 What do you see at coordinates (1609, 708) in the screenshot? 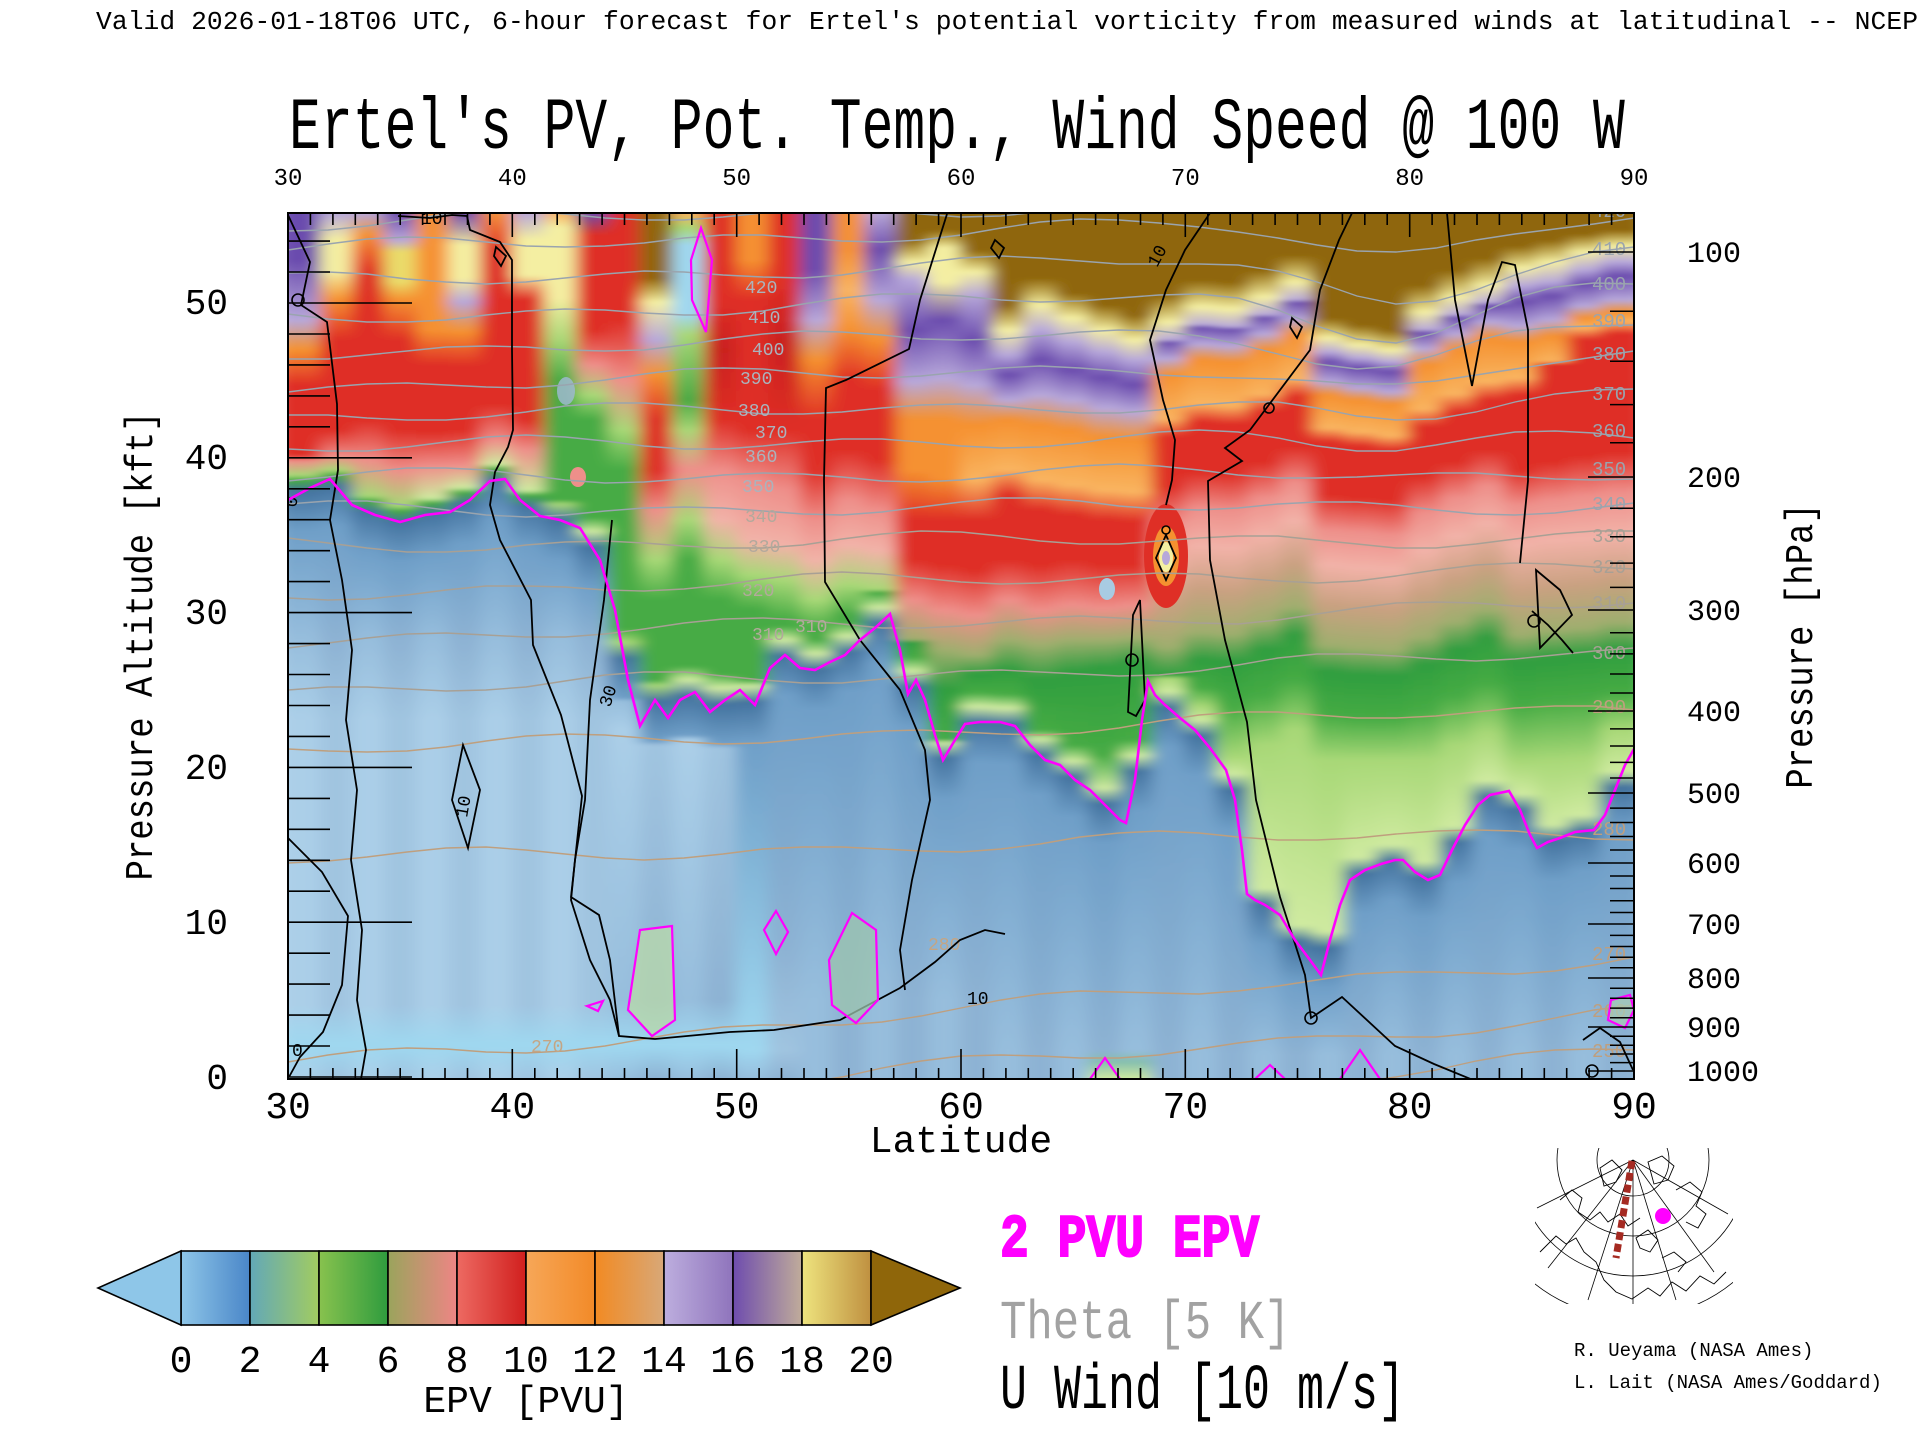
I see `svg-text: 290` at bounding box center [1609, 708].